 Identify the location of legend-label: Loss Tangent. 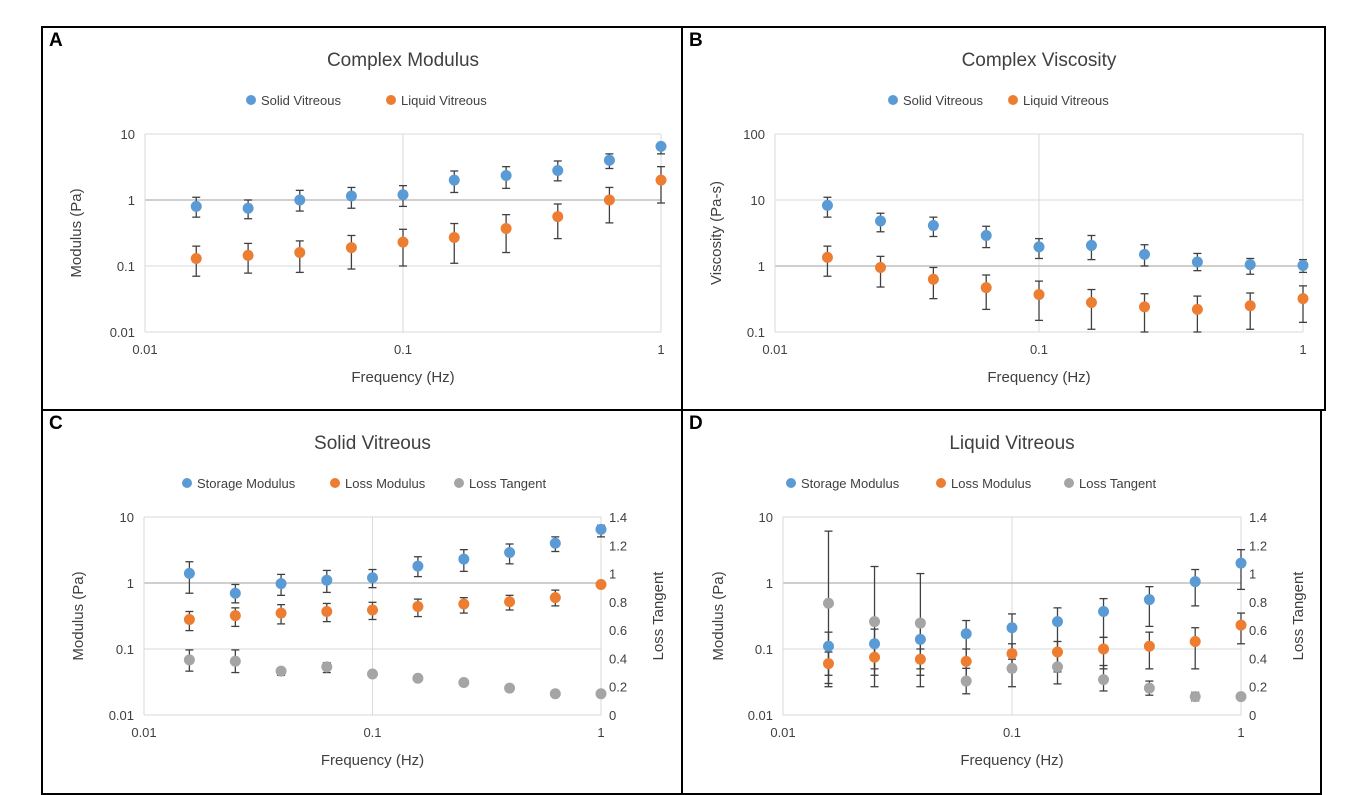
(507, 483).